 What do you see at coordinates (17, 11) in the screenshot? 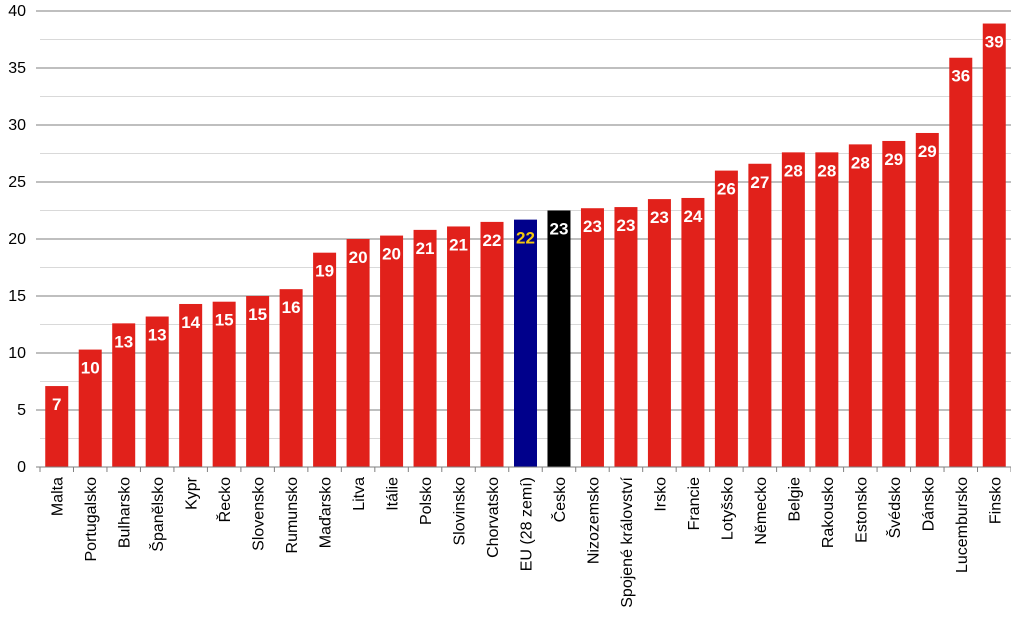
I see `y-tick-label: 40` at bounding box center [17, 11].